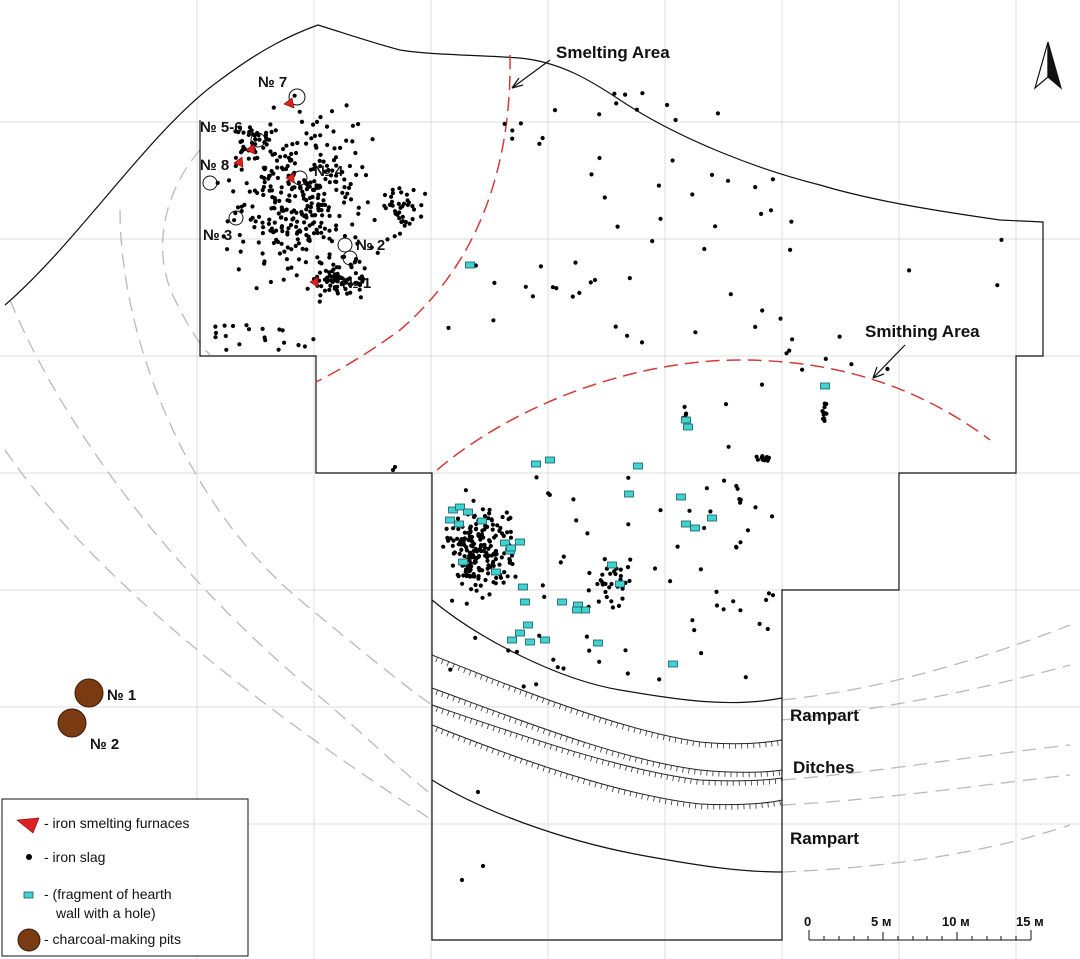 The height and width of the screenshot is (959, 1080). Describe the element at coordinates (238, 162) in the screenshot. I see `furnace-8-marker` at that location.